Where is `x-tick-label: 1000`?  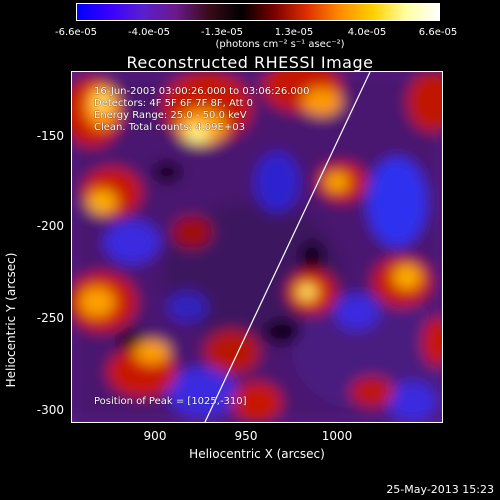
x-tick-label: 1000 is located at coordinates (337, 436).